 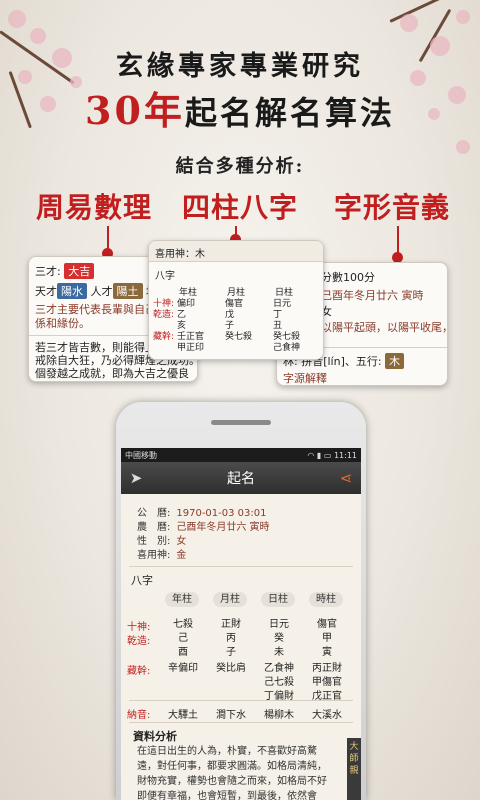 I want to click on grid-cell: 甲傷官, so click(x=327, y=682).